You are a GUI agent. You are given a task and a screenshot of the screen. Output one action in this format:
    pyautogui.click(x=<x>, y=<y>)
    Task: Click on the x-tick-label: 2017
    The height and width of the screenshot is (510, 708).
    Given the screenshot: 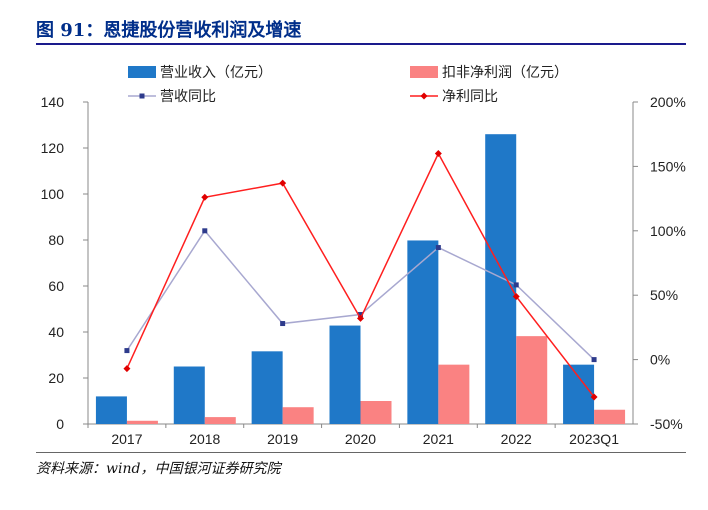 What is the action you would take?
    pyautogui.click(x=126, y=439)
    